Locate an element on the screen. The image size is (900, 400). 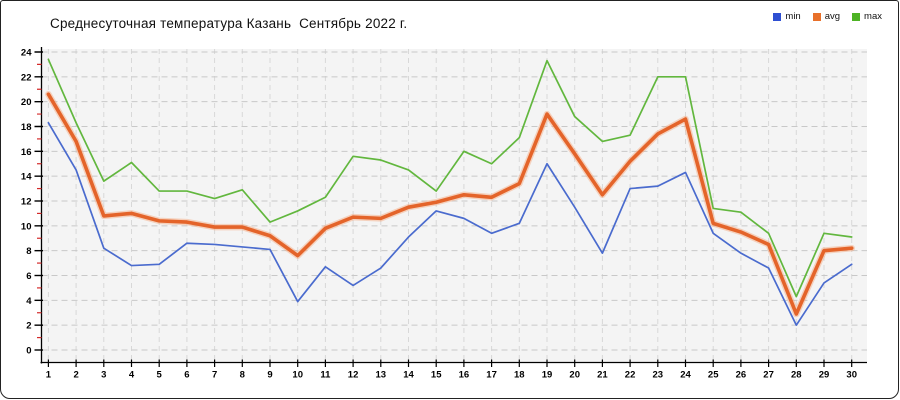
x-tick-label: 22 is located at coordinates (630, 375).